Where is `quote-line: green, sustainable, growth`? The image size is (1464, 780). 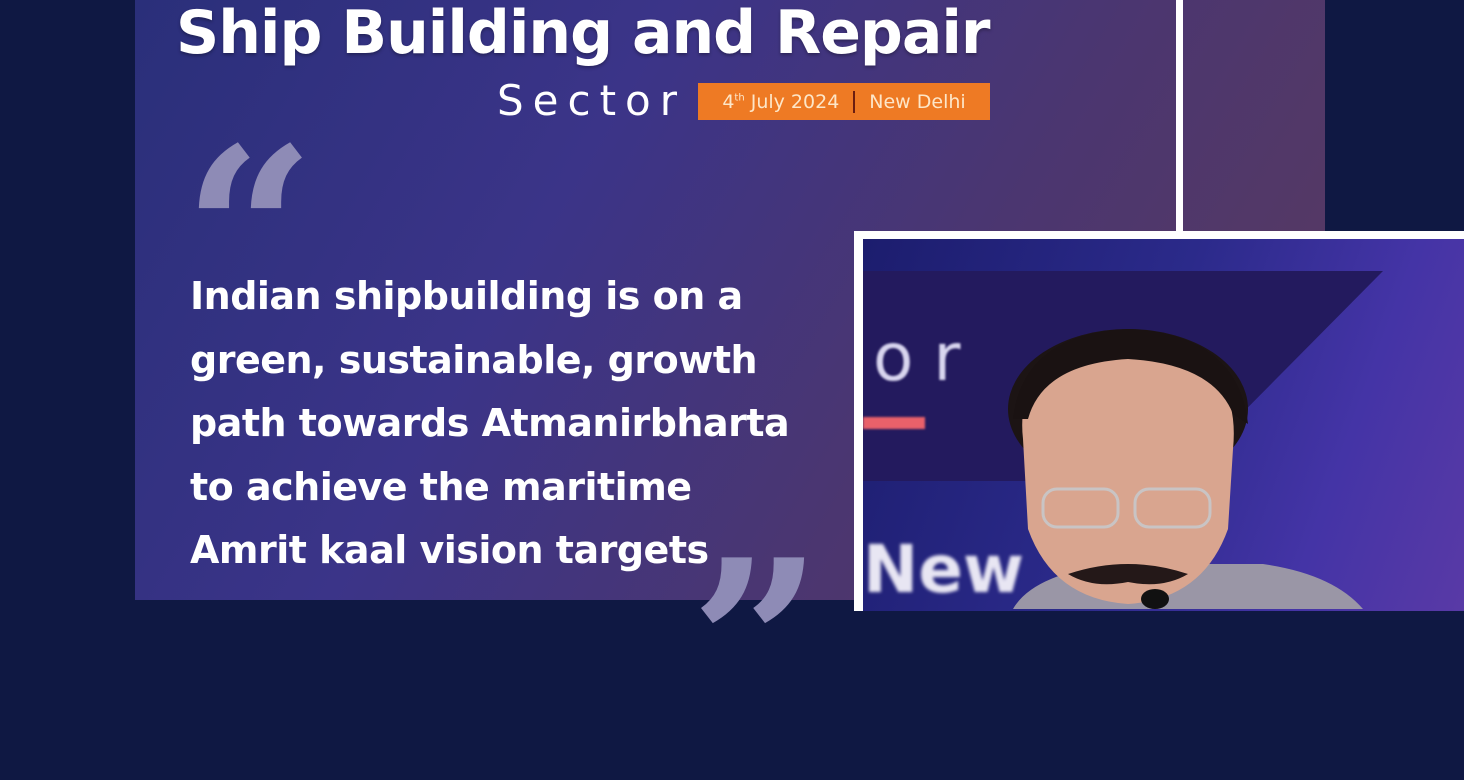 quote-line: green, sustainable, growth is located at coordinates (474, 359).